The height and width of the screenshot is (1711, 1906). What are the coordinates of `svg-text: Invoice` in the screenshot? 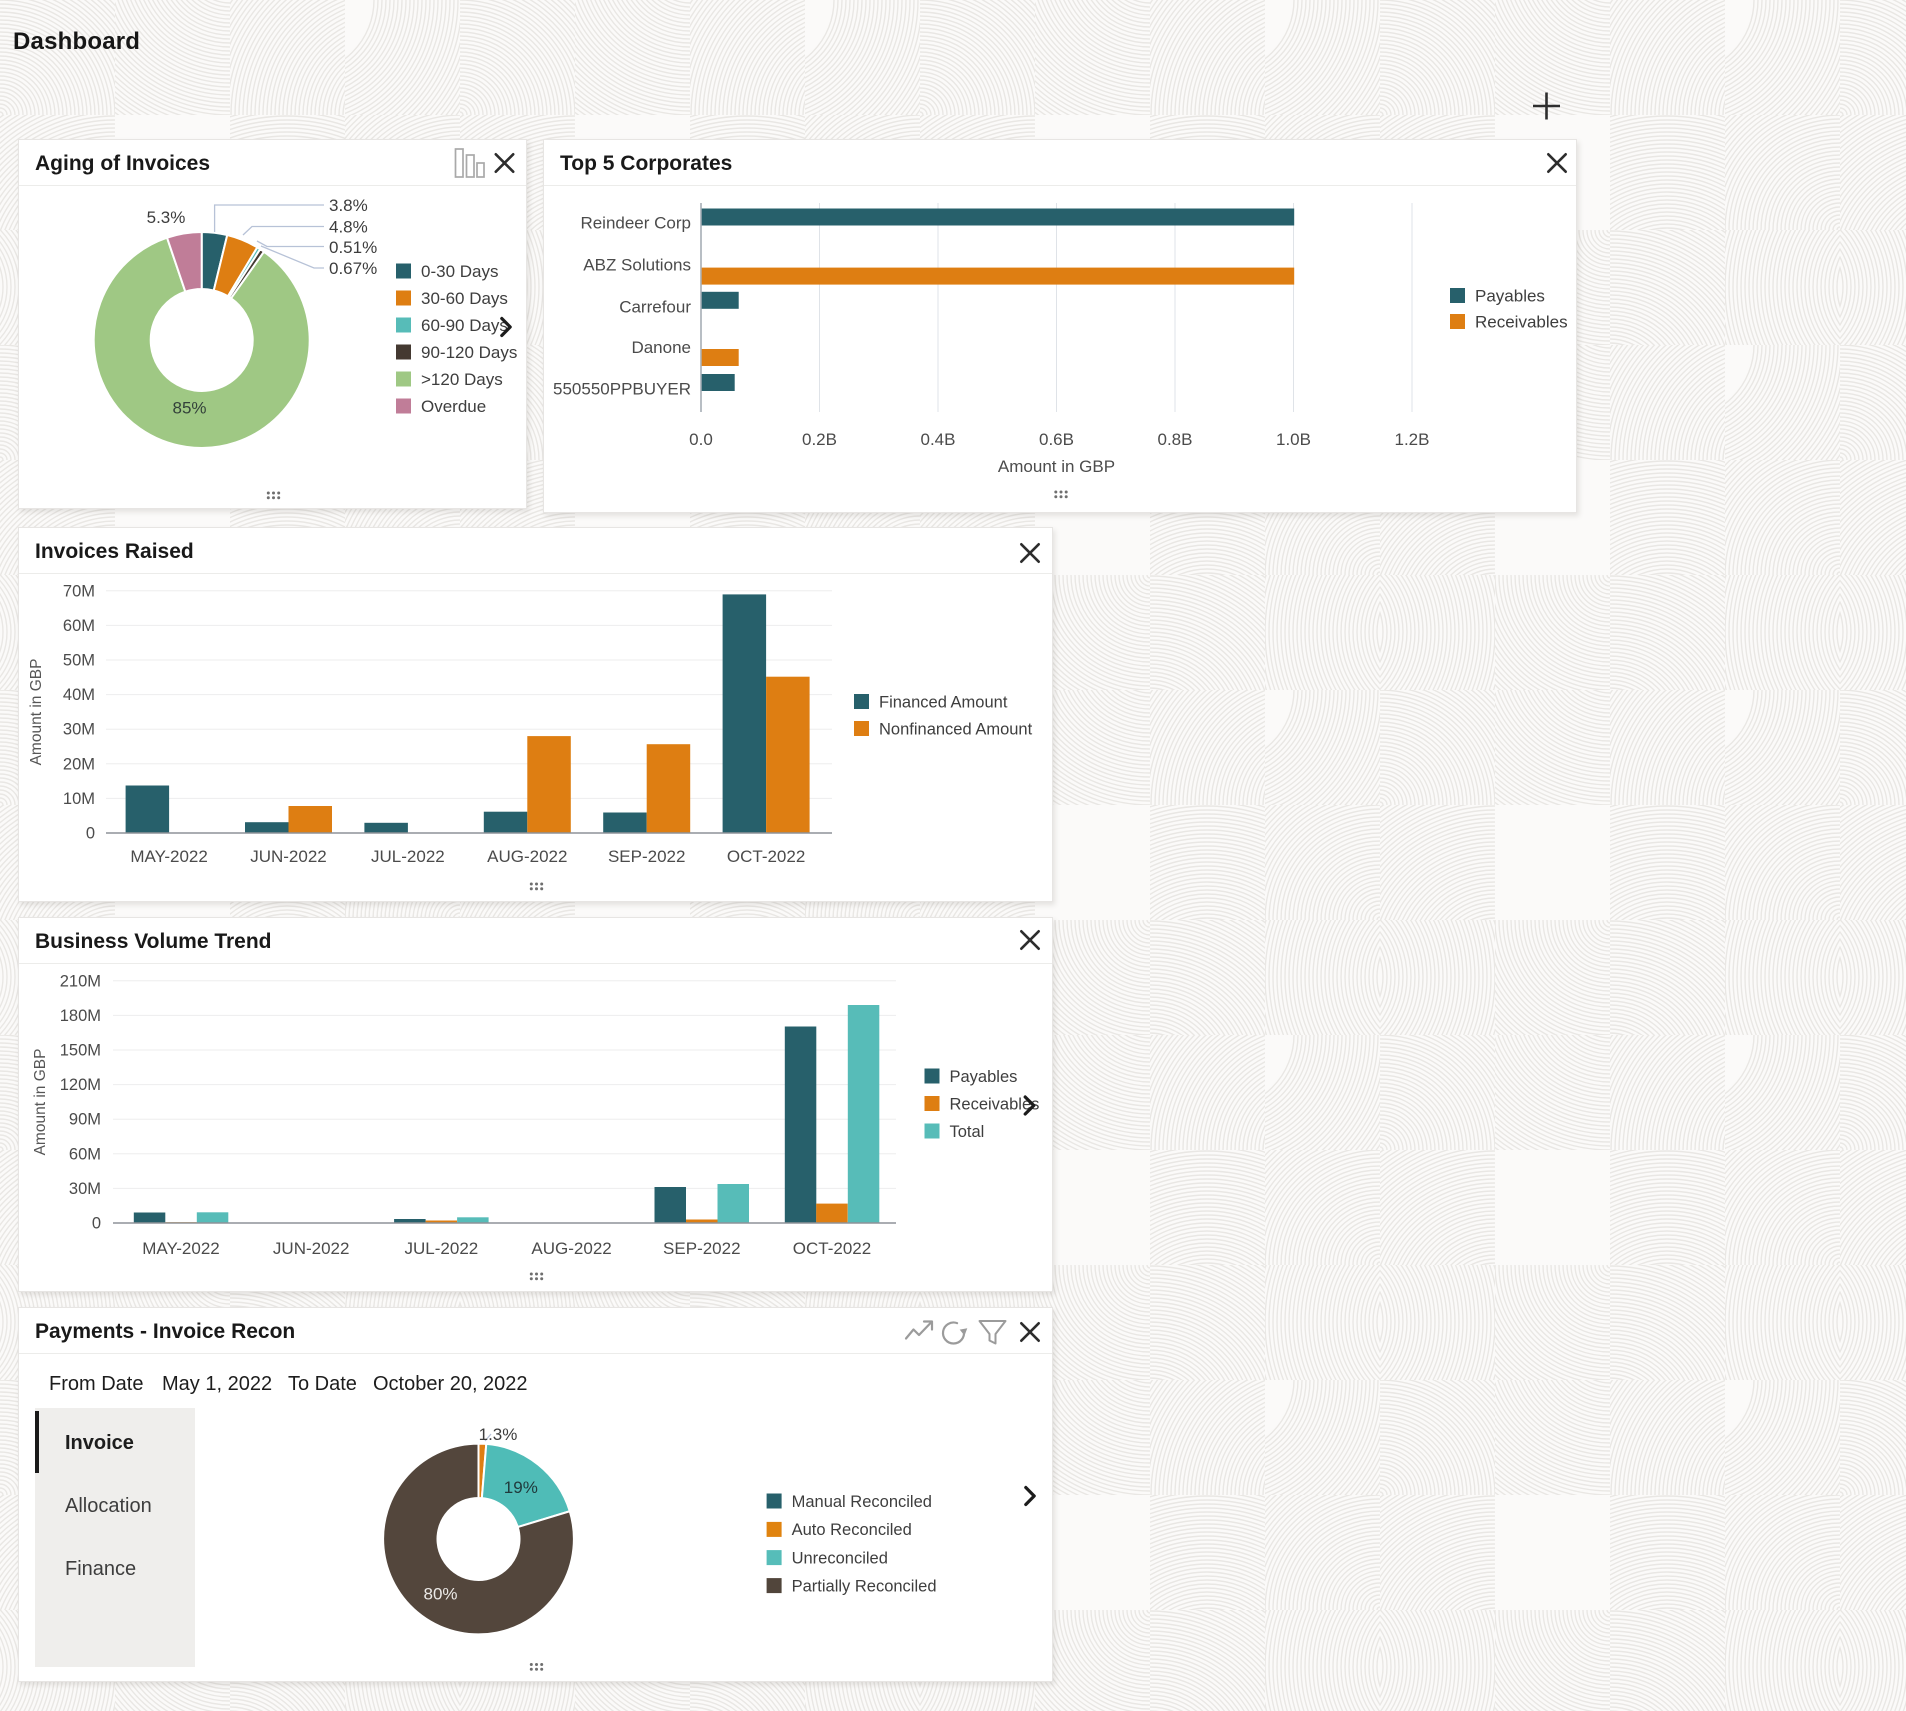 It's located at (99, 1443).